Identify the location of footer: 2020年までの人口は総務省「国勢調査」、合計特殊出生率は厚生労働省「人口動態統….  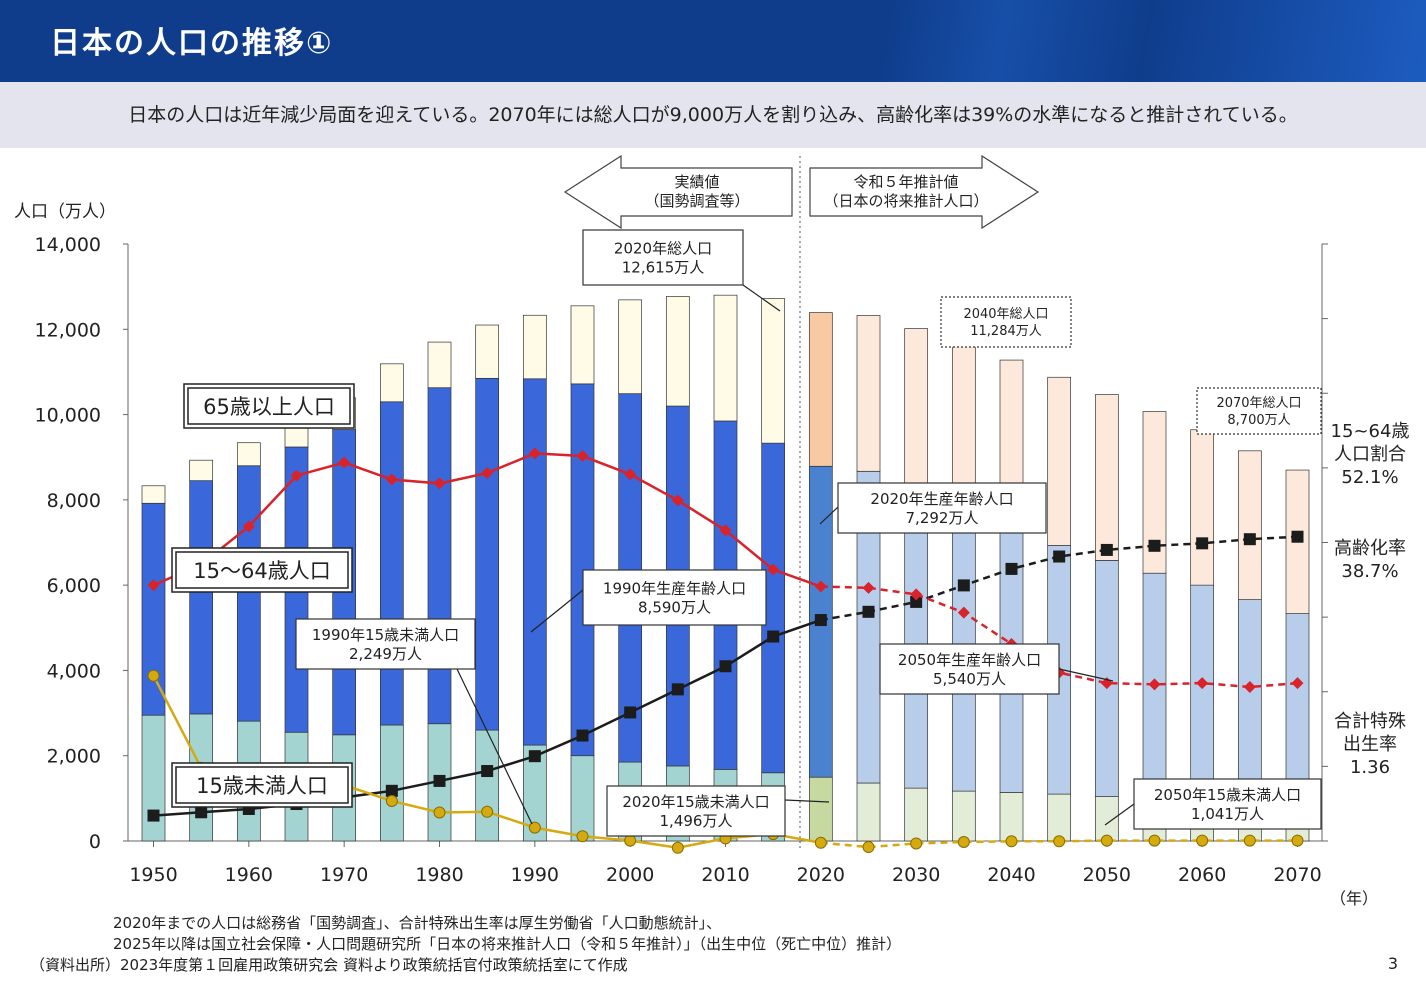
(713, 945).